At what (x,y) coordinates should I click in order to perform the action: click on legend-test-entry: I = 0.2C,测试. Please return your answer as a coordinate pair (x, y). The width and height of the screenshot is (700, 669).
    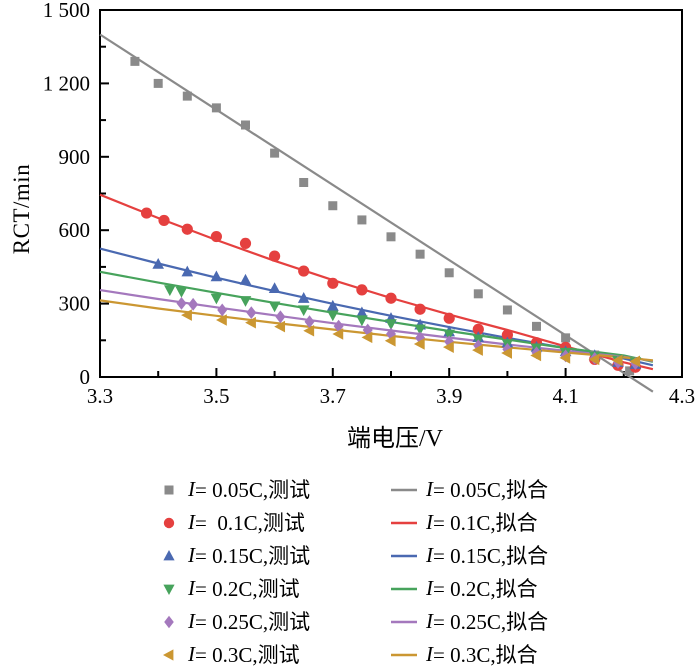
    Looking at the image, I should click on (275, 588).